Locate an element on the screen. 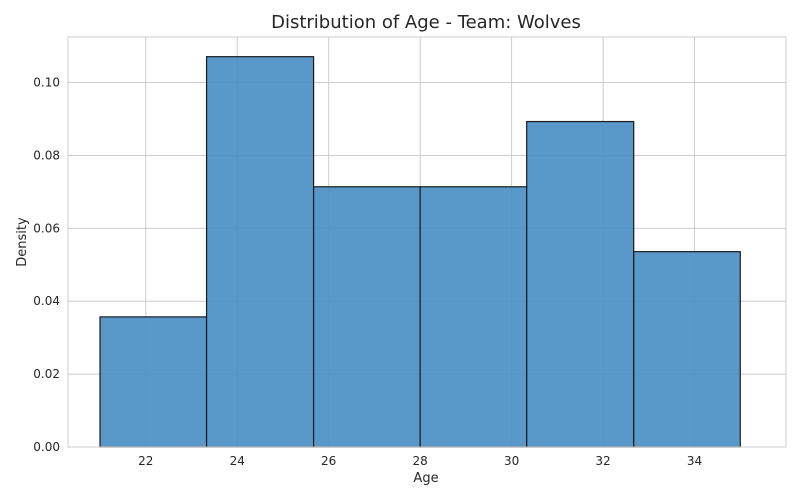 The width and height of the screenshot is (800, 500). x-tick-label: 34 is located at coordinates (694, 461).